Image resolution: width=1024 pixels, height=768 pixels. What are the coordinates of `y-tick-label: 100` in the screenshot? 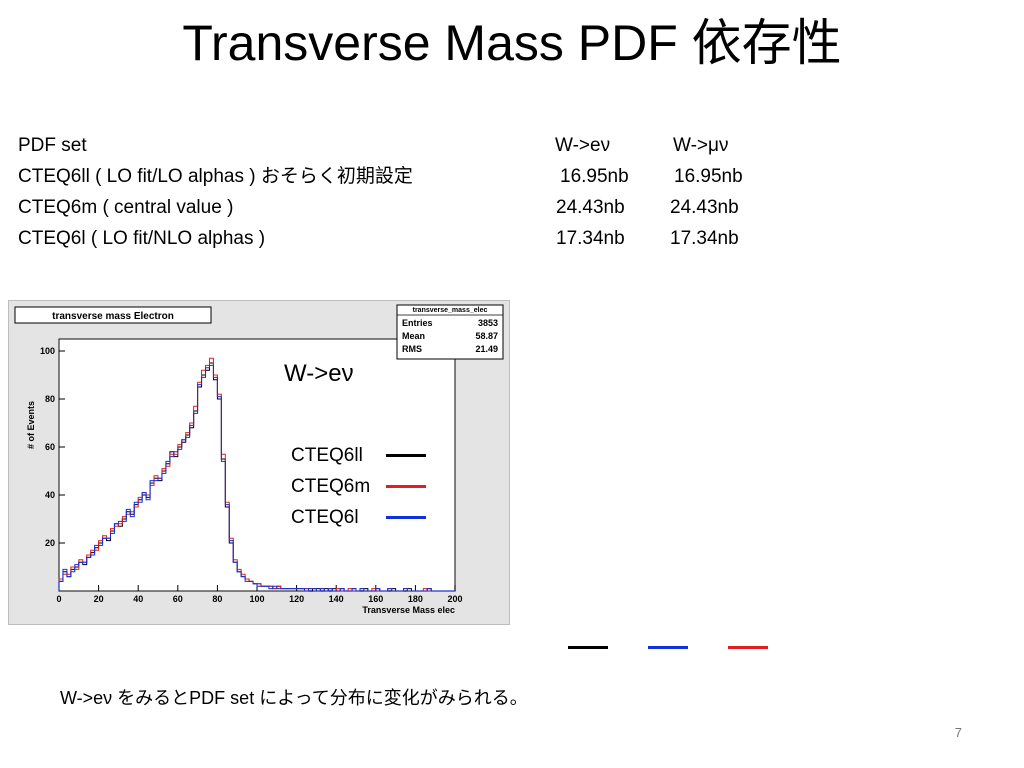 It's located at (47, 351).